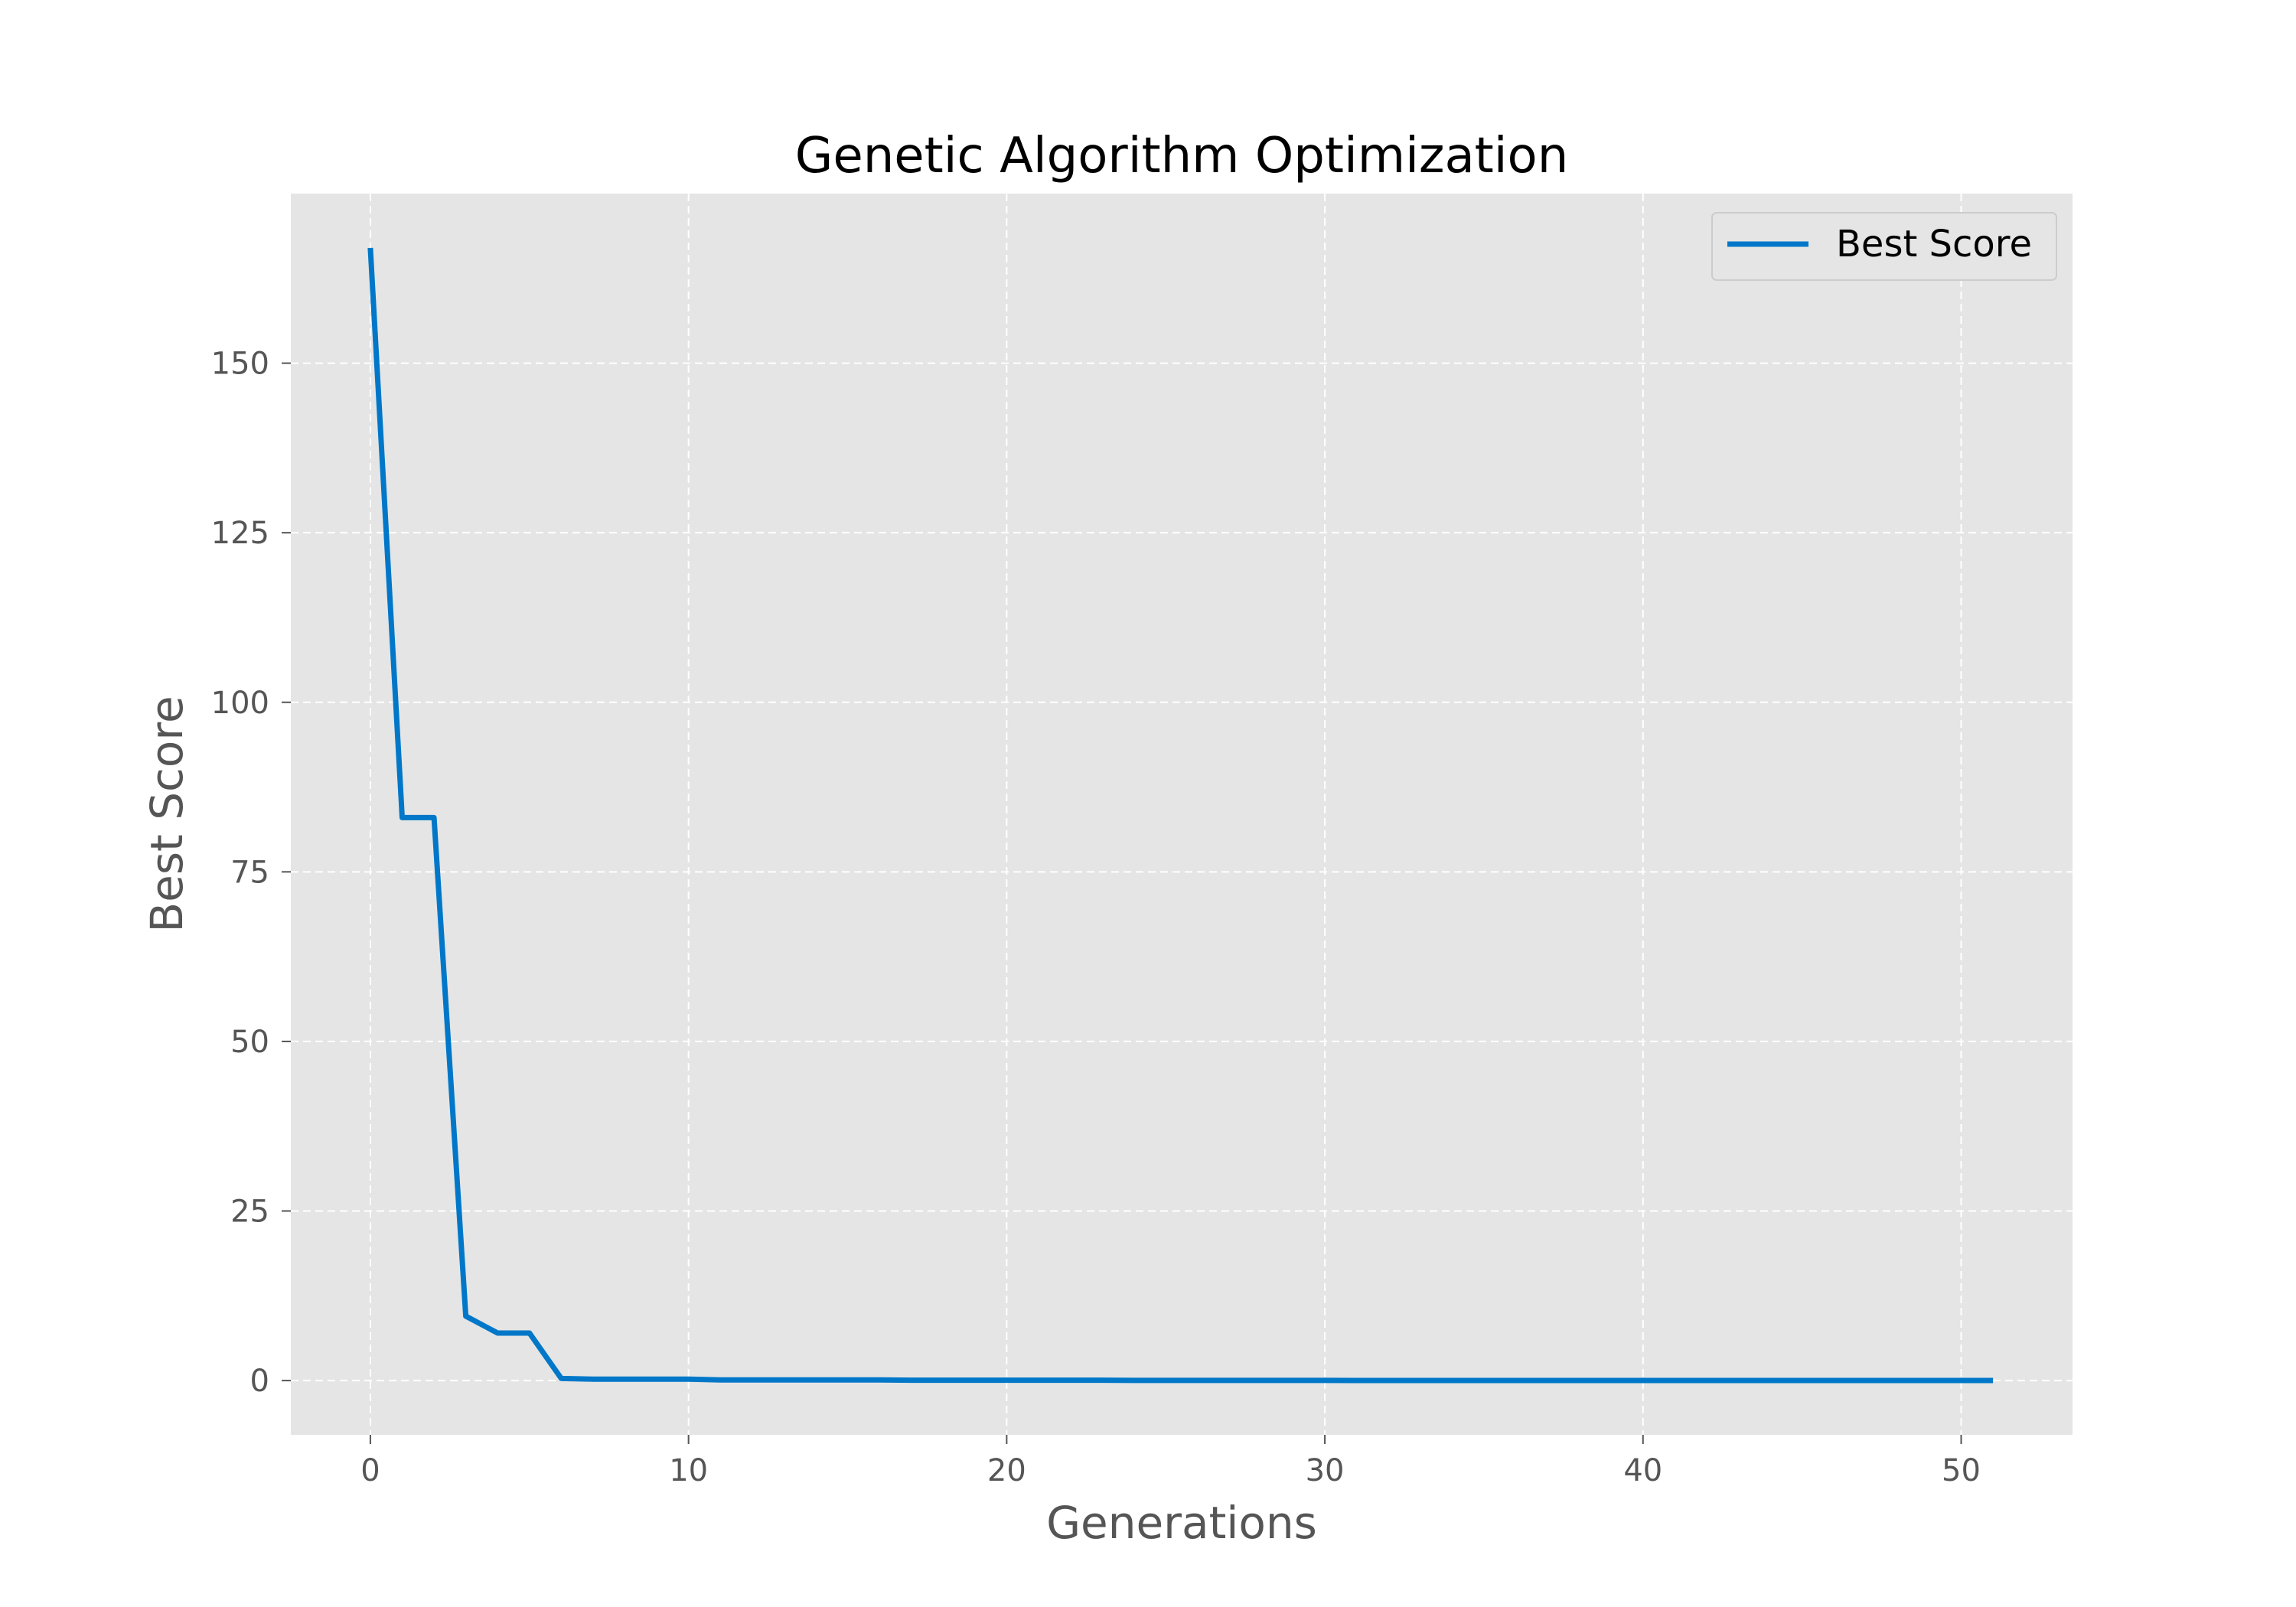 The height and width of the screenshot is (1607, 2296). What do you see at coordinates (240, 365) in the screenshot?
I see `y-tick-label-150: 150` at bounding box center [240, 365].